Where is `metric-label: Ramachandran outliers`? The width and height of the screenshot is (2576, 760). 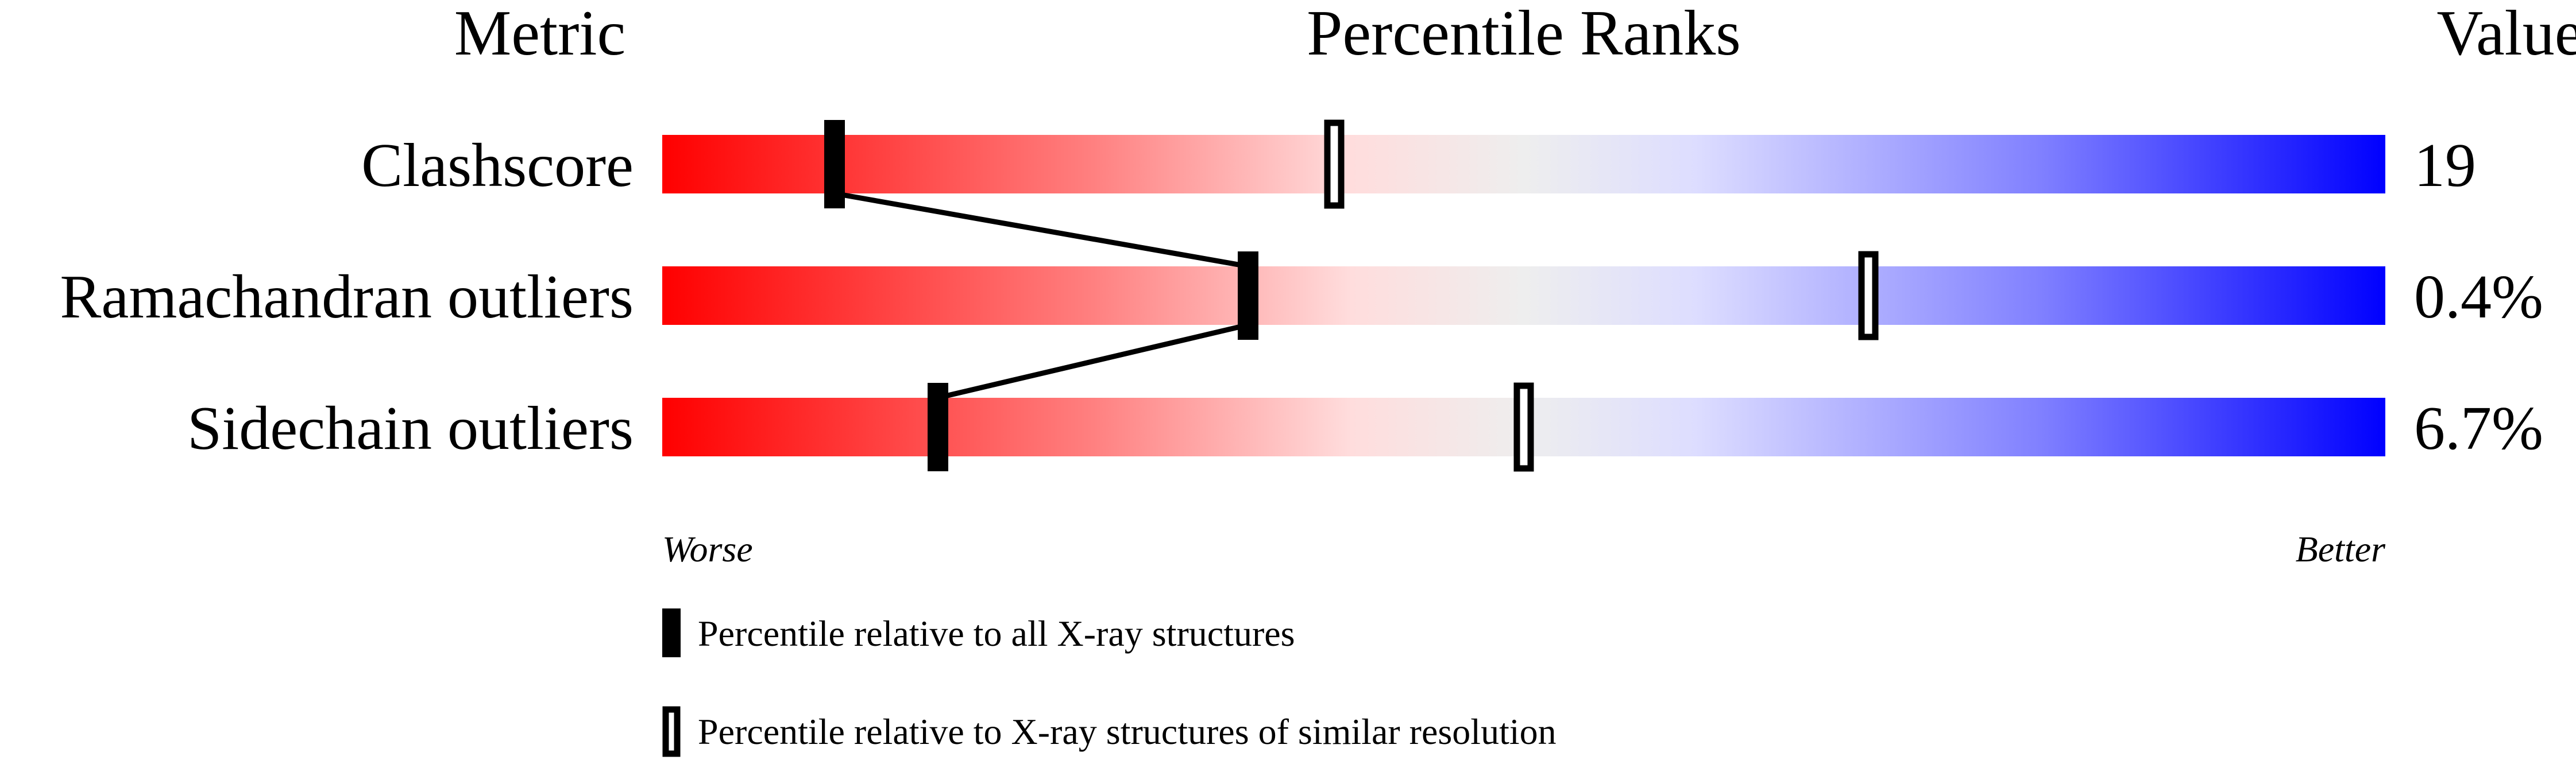 metric-label: Ramachandran outliers is located at coordinates (347, 297).